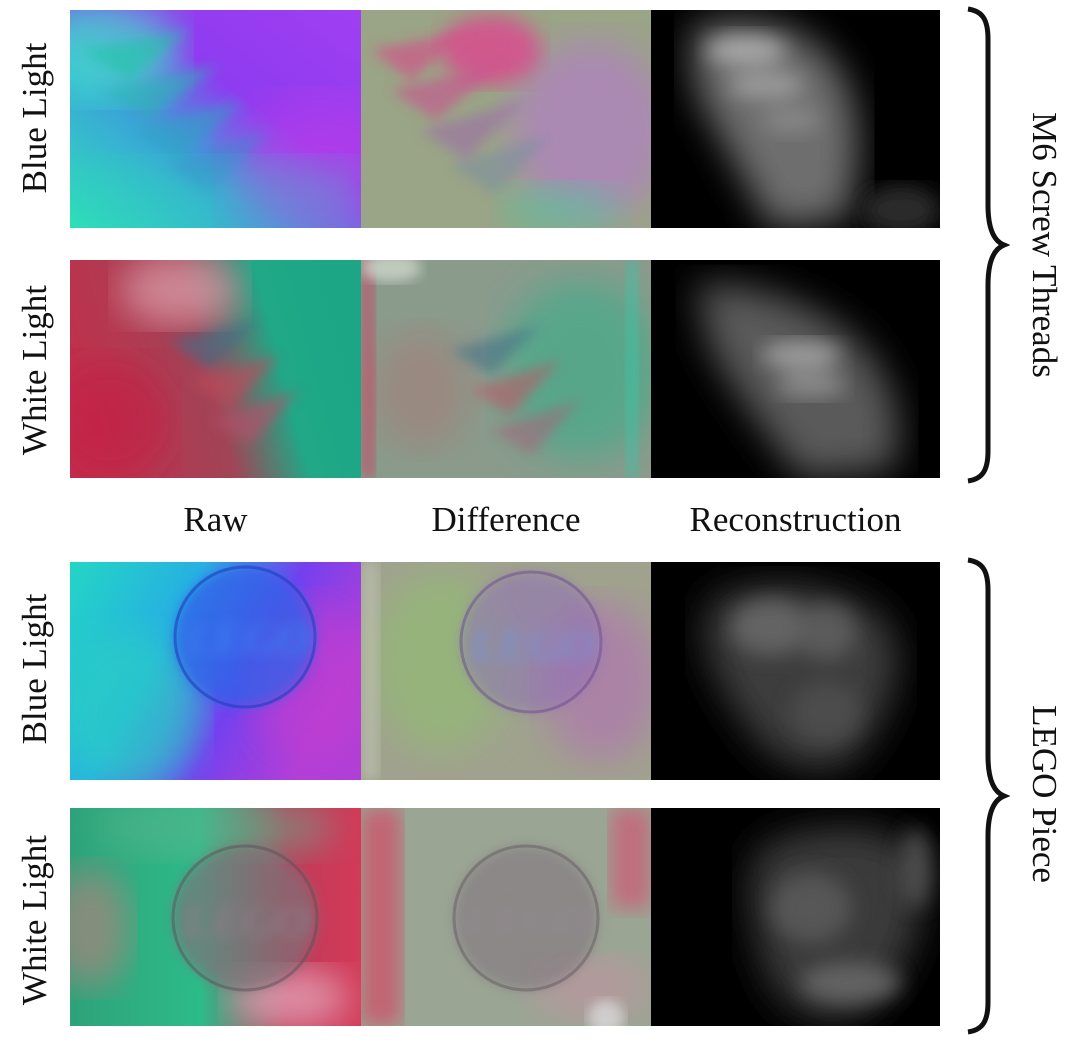 This screenshot has width=1080, height=1048. What do you see at coordinates (506, 119) in the screenshot?
I see `panel-screw-blue-difference` at bounding box center [506, 119].